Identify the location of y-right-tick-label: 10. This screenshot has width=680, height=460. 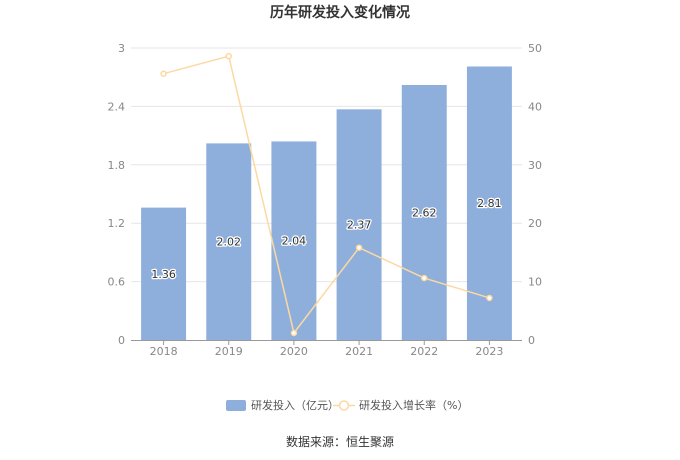
(535, 282).